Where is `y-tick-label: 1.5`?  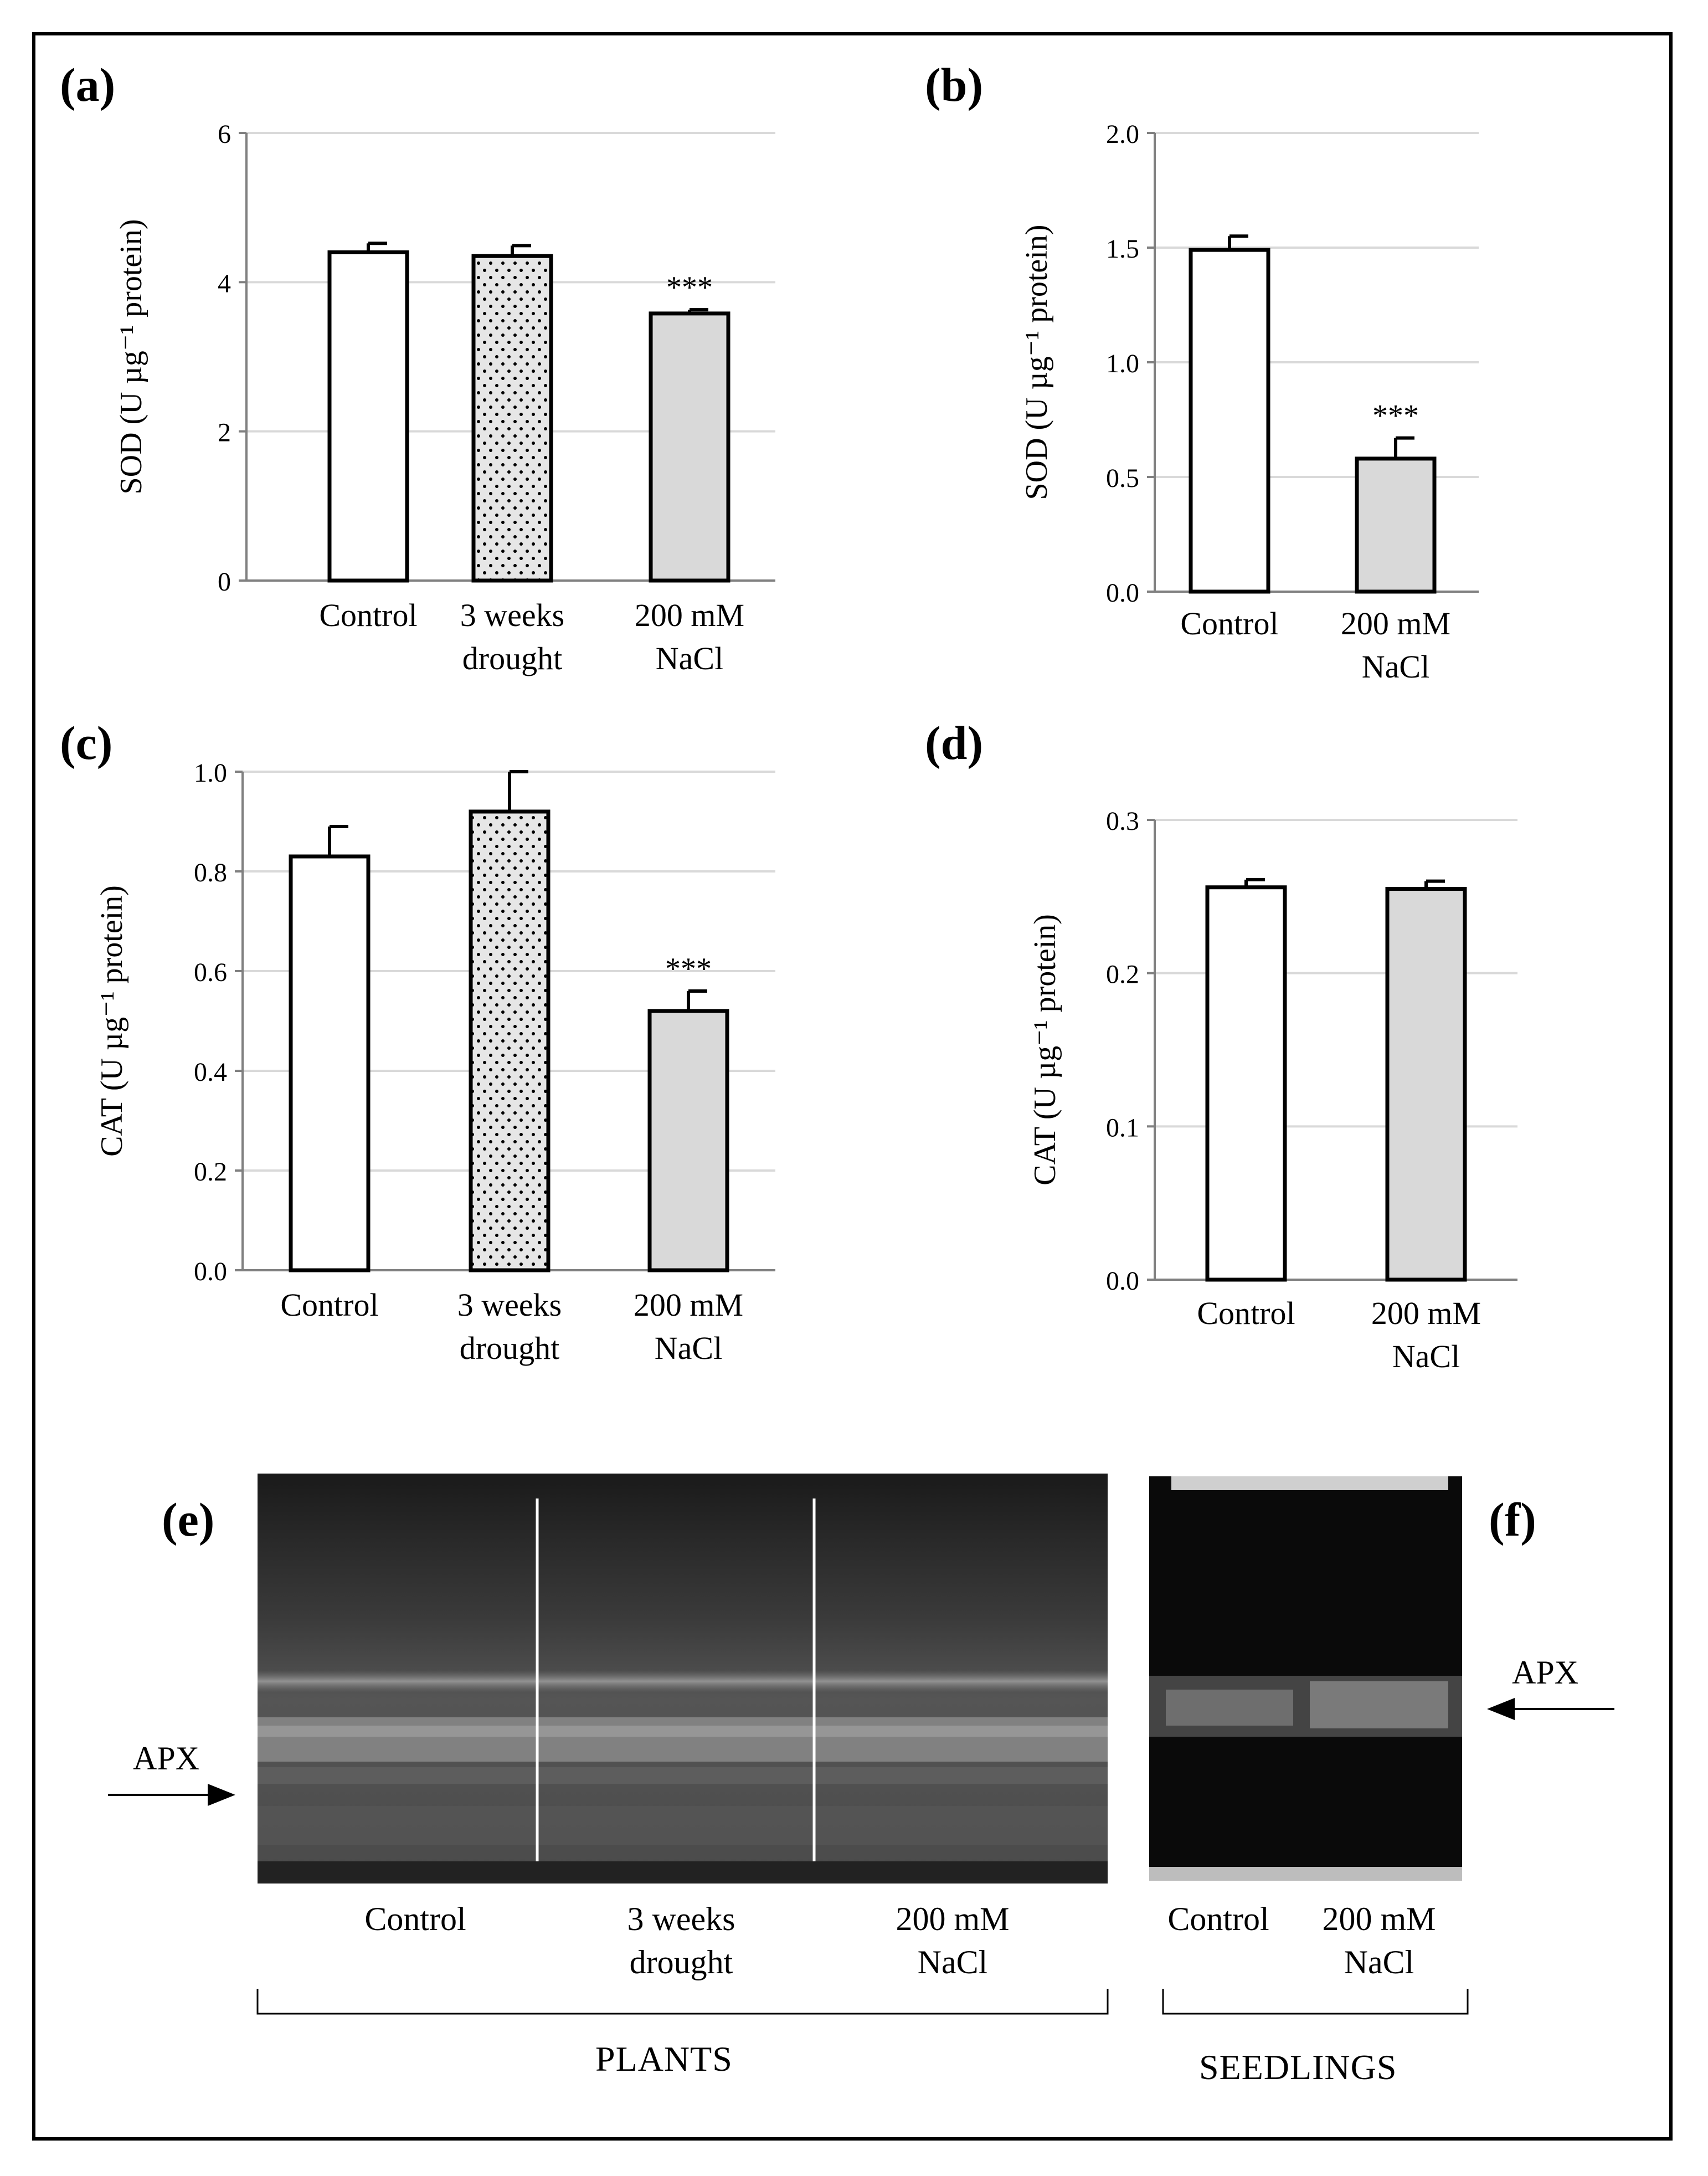 y-tick-label: 1.5 is located at coordinates (1122, 249).